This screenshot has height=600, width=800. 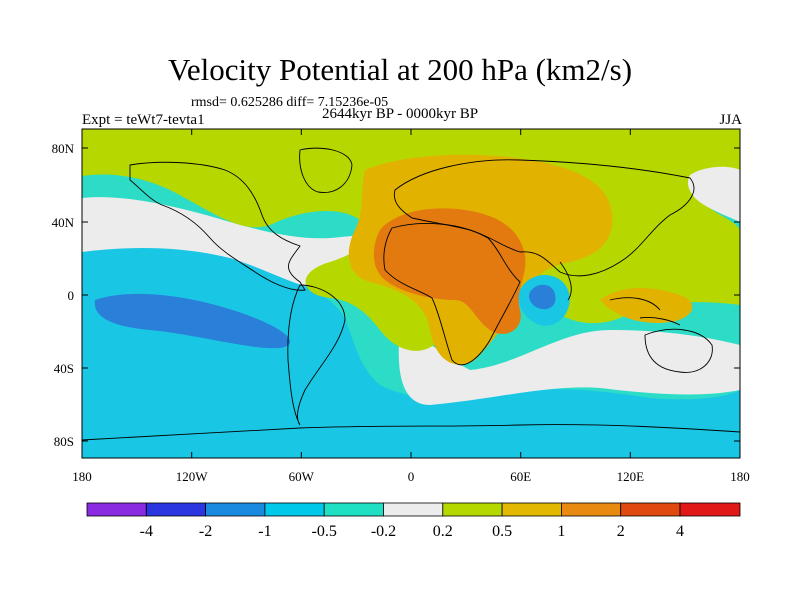 What do you see at coordinates (192, 476) in the screenshot?
I see `lon-tick-label: 120W` at bounding box center [192, 476].